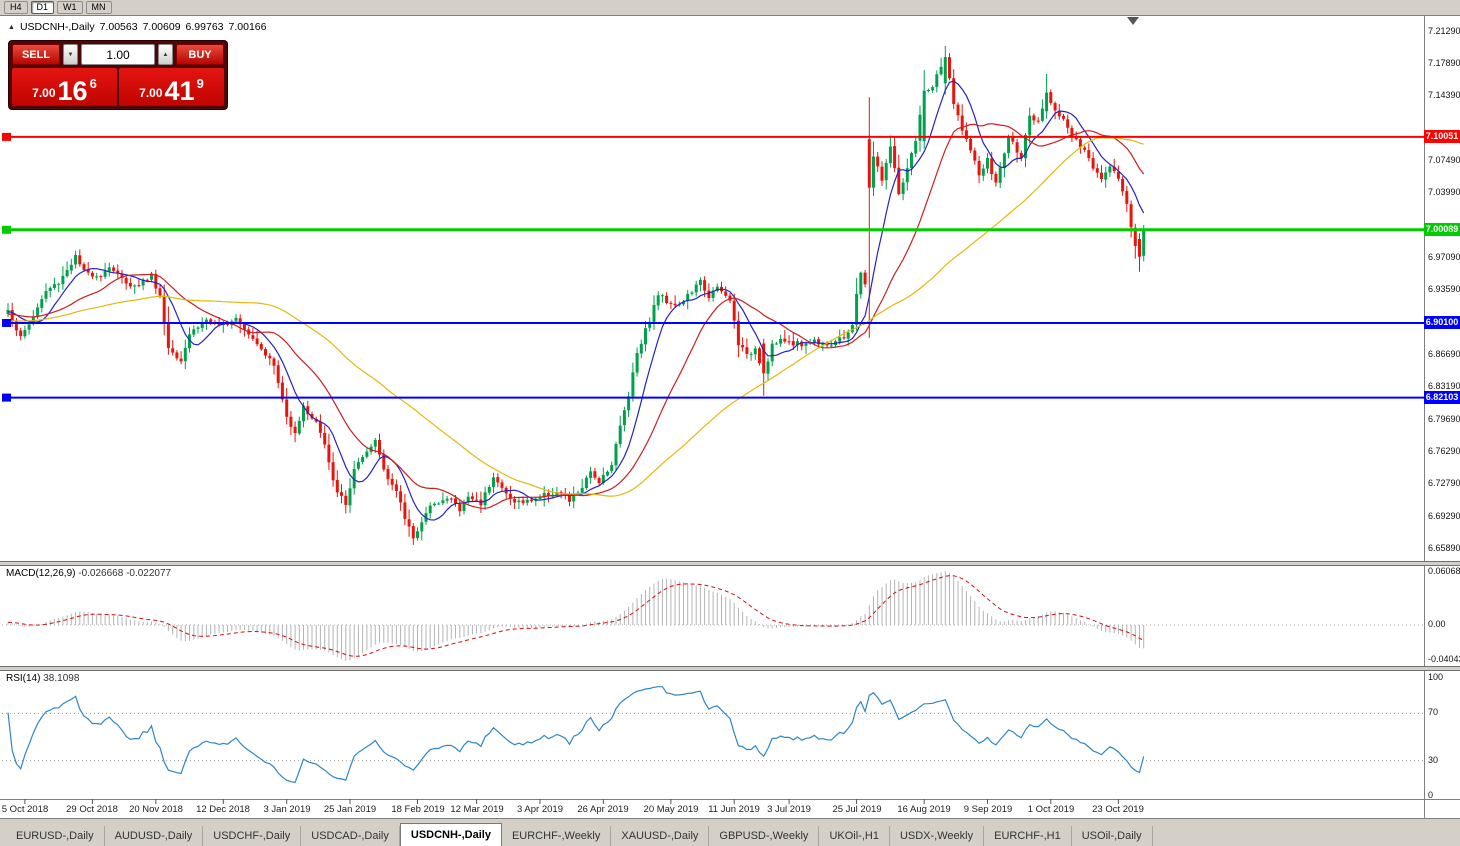 The height and width of the screenshot is (846, 1460). Describe the element at coordinates (154, 836) in the screenshot. I see `chart-tab-audusd-daily: AUDUSD-,Daily` at that location.